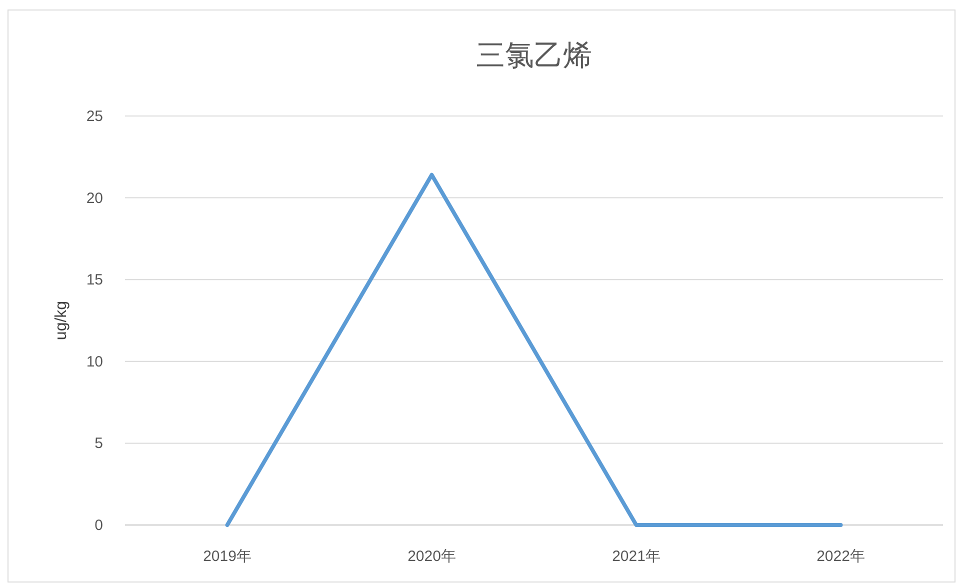 This screenshot has height=584, width=963. I want to click on y-axis-title: ug/kg, so click(61, 320).